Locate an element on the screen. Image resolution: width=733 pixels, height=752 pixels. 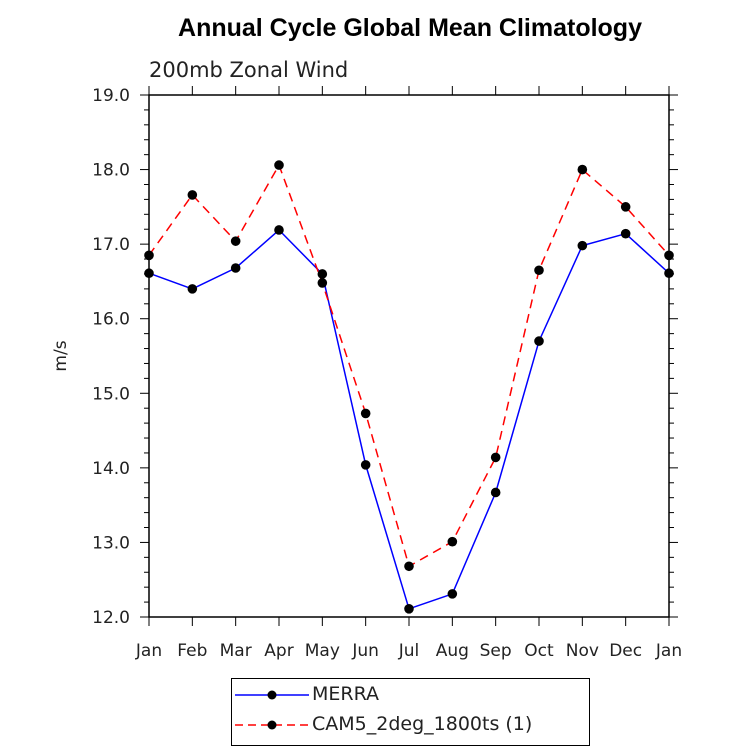
legend-label-merra: MERRA is located at coordinates (346, 694).